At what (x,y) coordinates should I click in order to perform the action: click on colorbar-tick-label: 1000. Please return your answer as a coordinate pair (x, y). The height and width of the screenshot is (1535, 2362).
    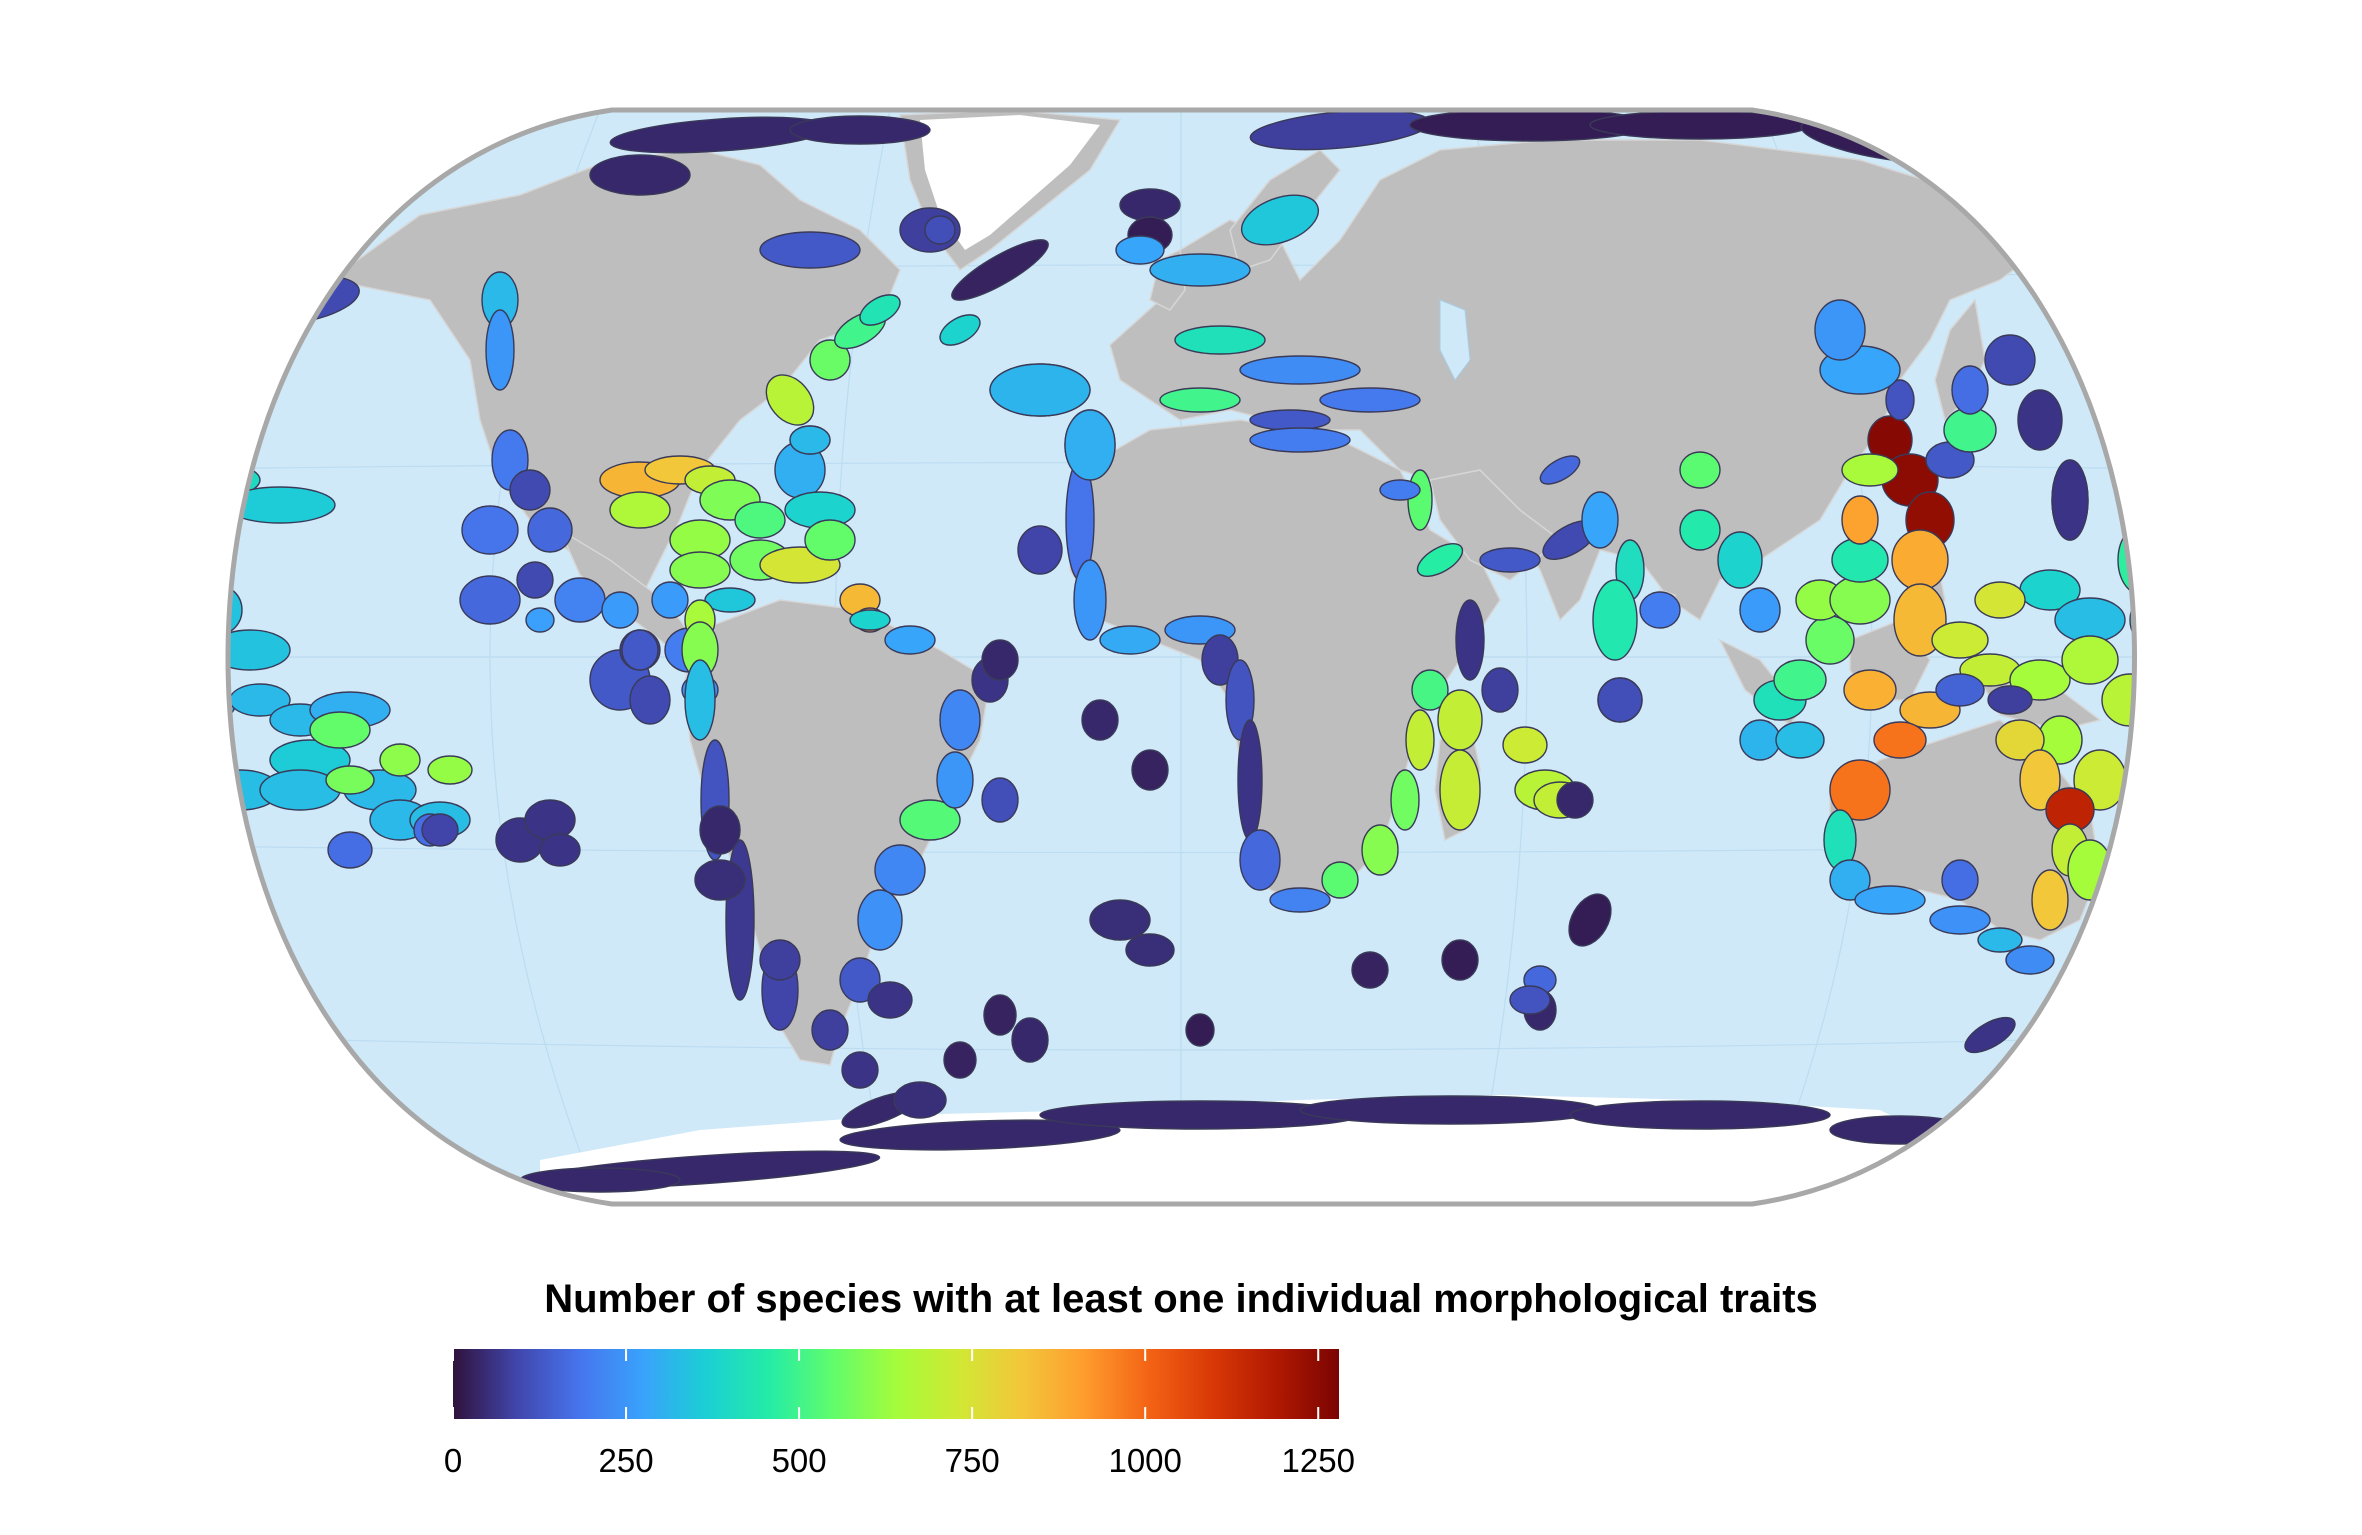
    Looking at the image, I should click on (1144, 1460).